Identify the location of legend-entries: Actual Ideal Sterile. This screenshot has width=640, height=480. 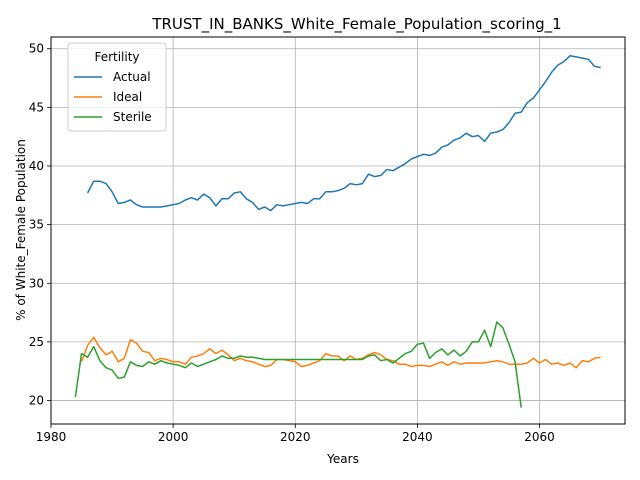
(113, 97).